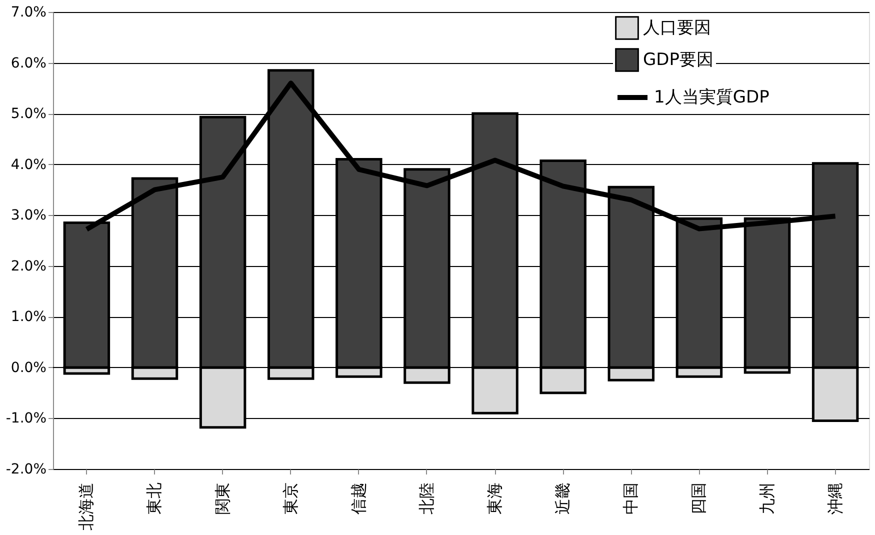  I want to click on x-tick-label: 北陸, so click(426, 498).